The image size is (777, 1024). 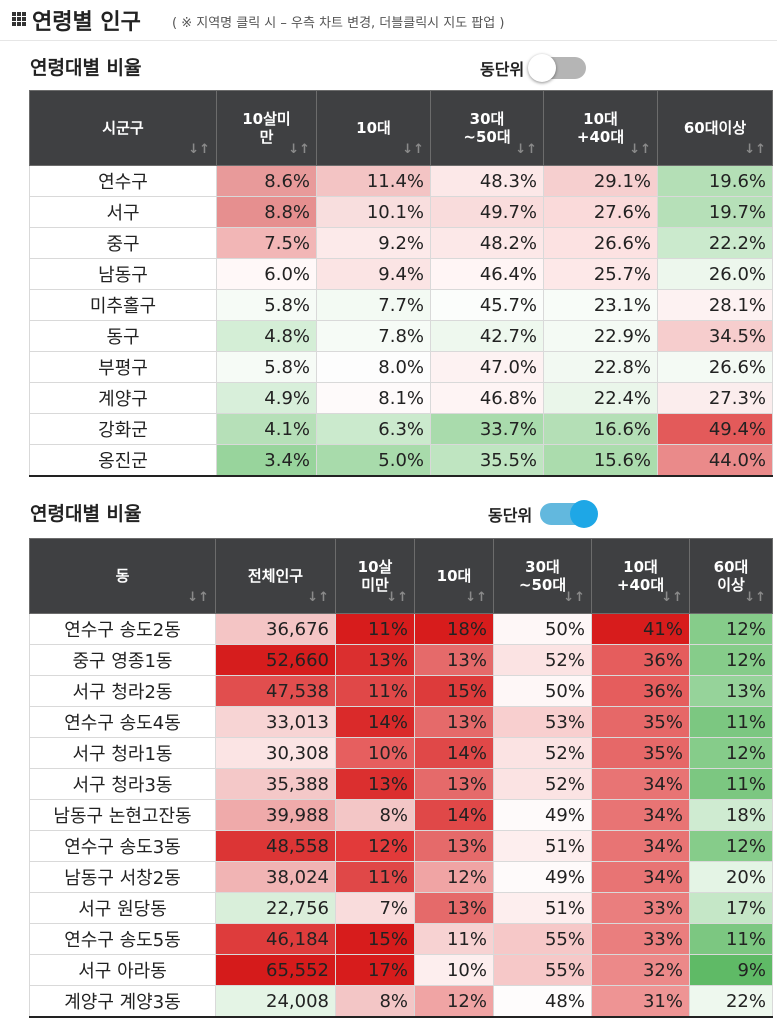 I want to click on column-header: 전체인구 ↓↑, so click(x=275, y=576).